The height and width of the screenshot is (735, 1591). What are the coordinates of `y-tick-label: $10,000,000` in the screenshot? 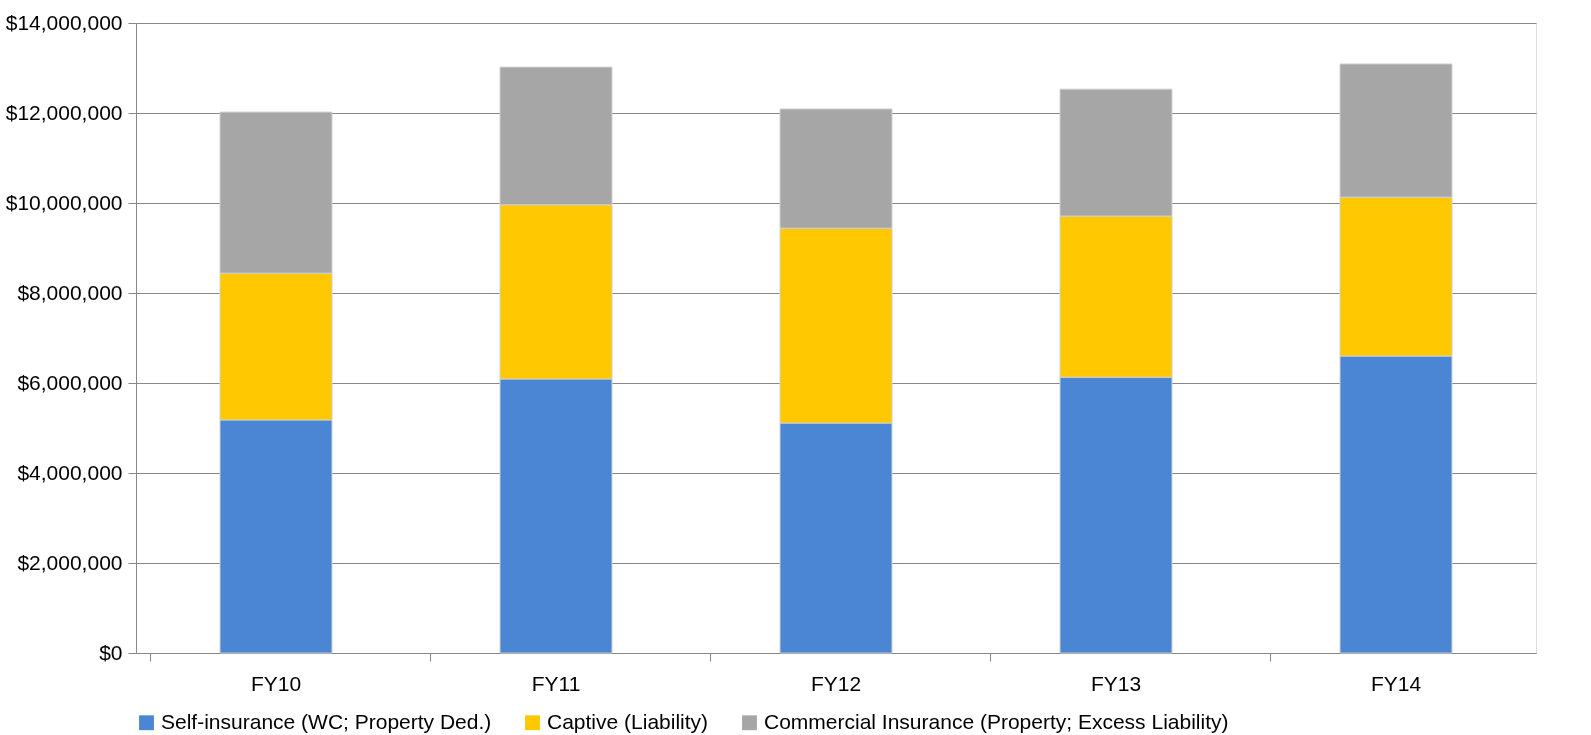 It's located at (64, 202).